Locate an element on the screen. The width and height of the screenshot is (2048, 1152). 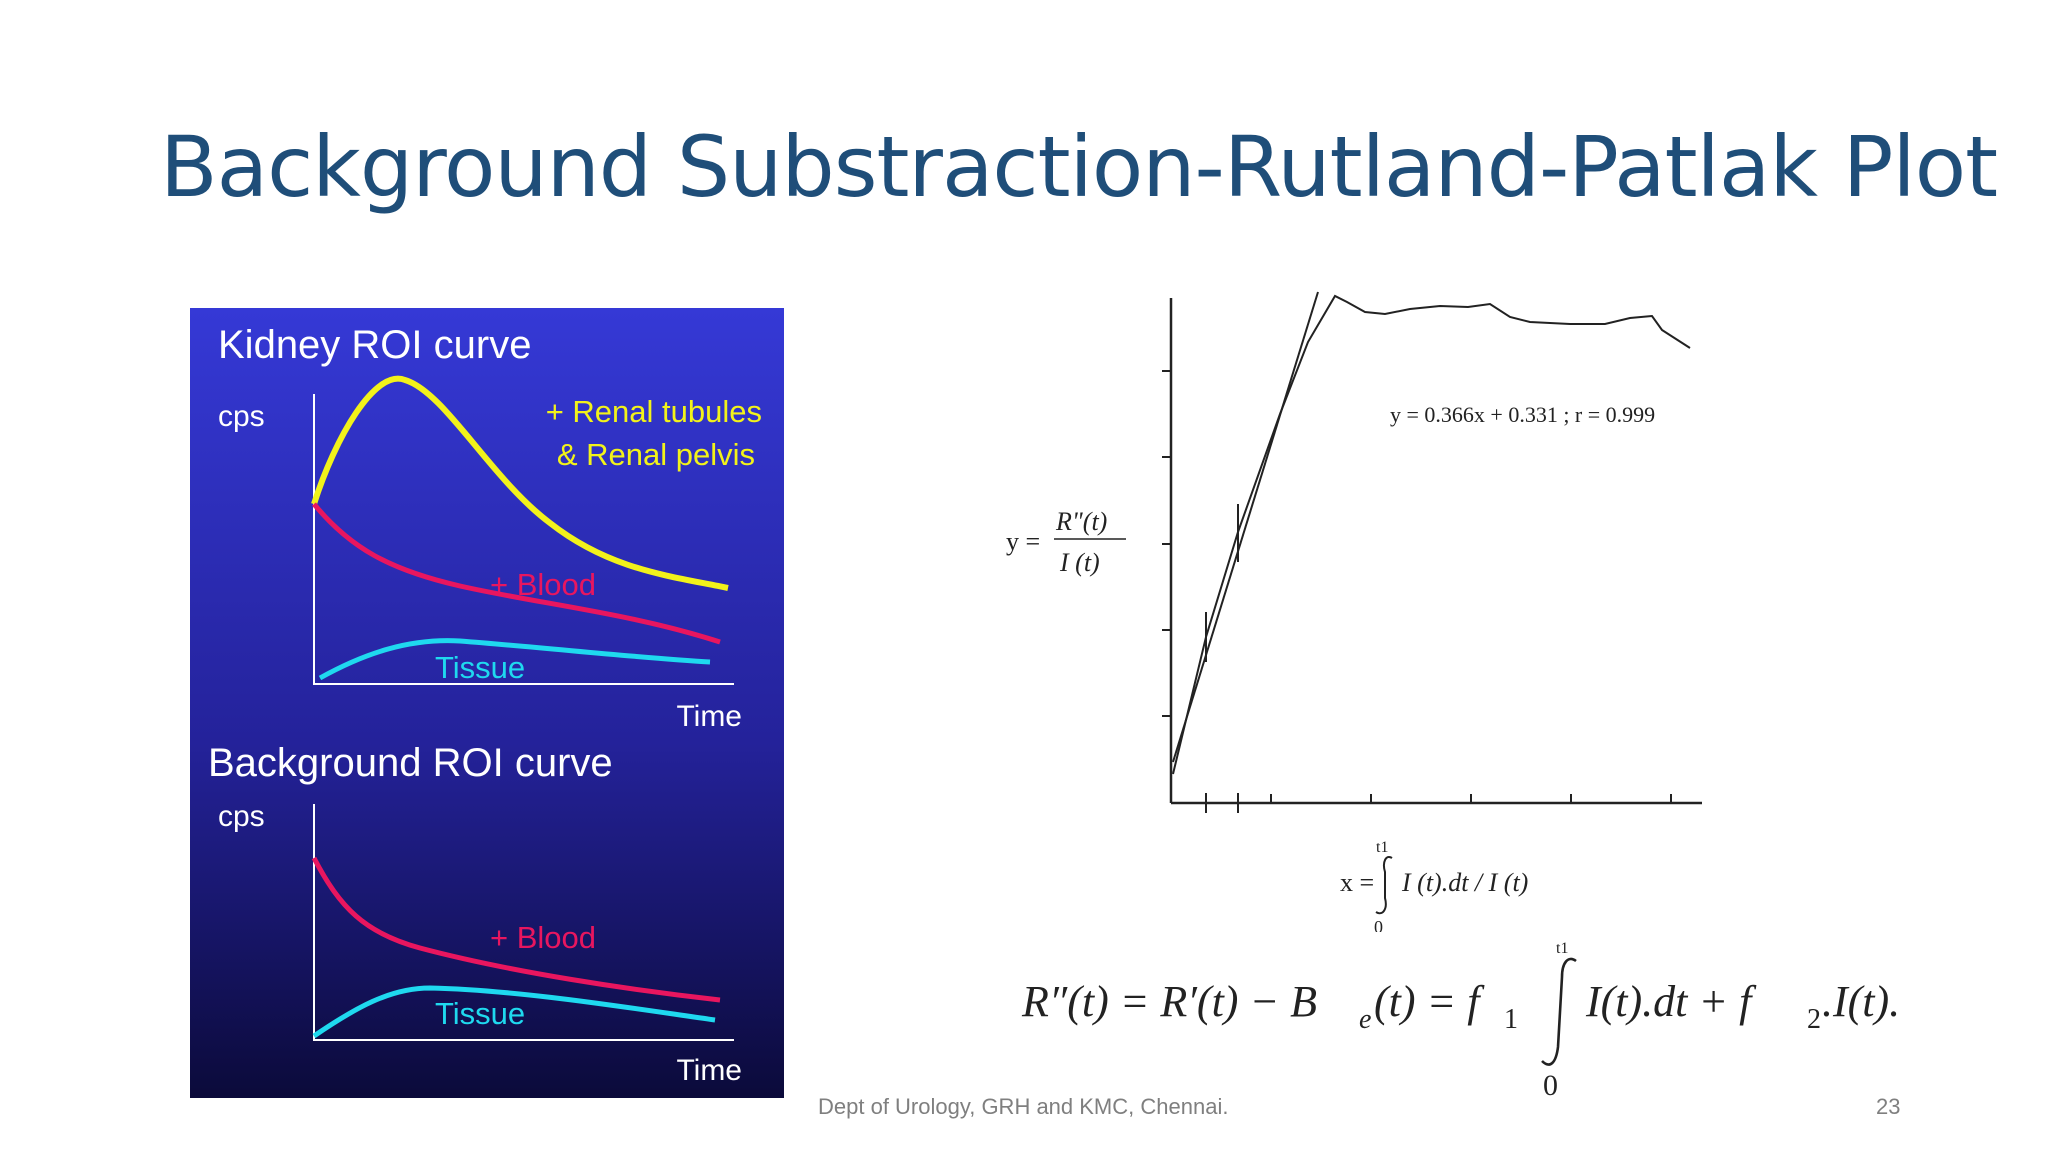
equation-mid: (t) = f is located at coordinates (1429, 1001).